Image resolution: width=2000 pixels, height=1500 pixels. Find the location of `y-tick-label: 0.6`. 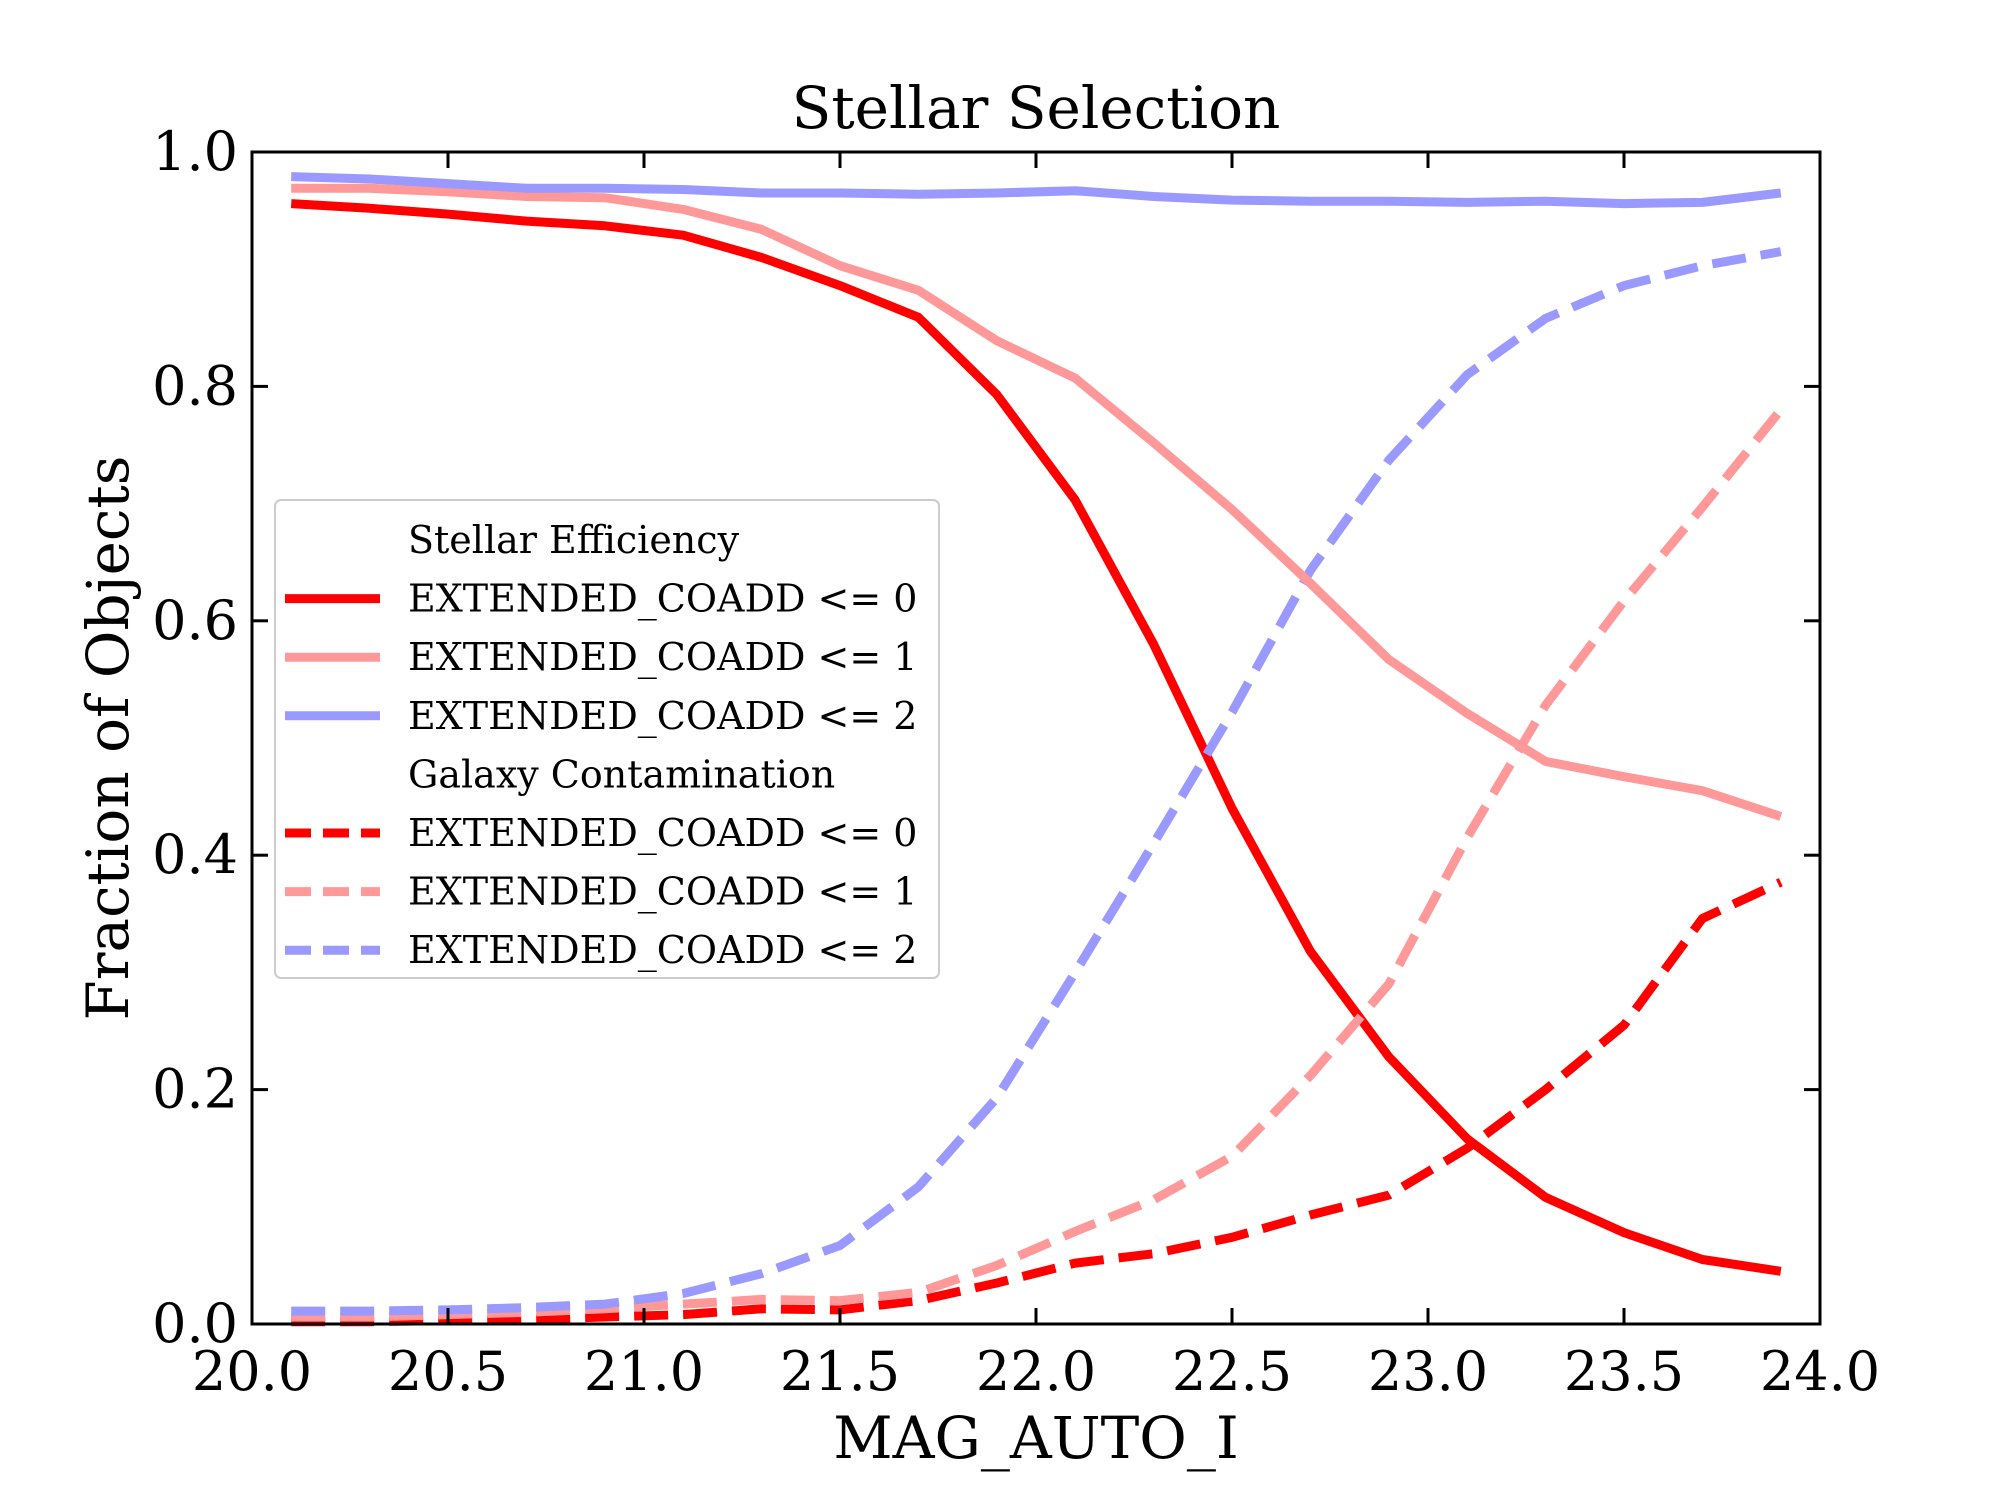

y-tick-label: 0.6 is located at coordinates (195, 620).